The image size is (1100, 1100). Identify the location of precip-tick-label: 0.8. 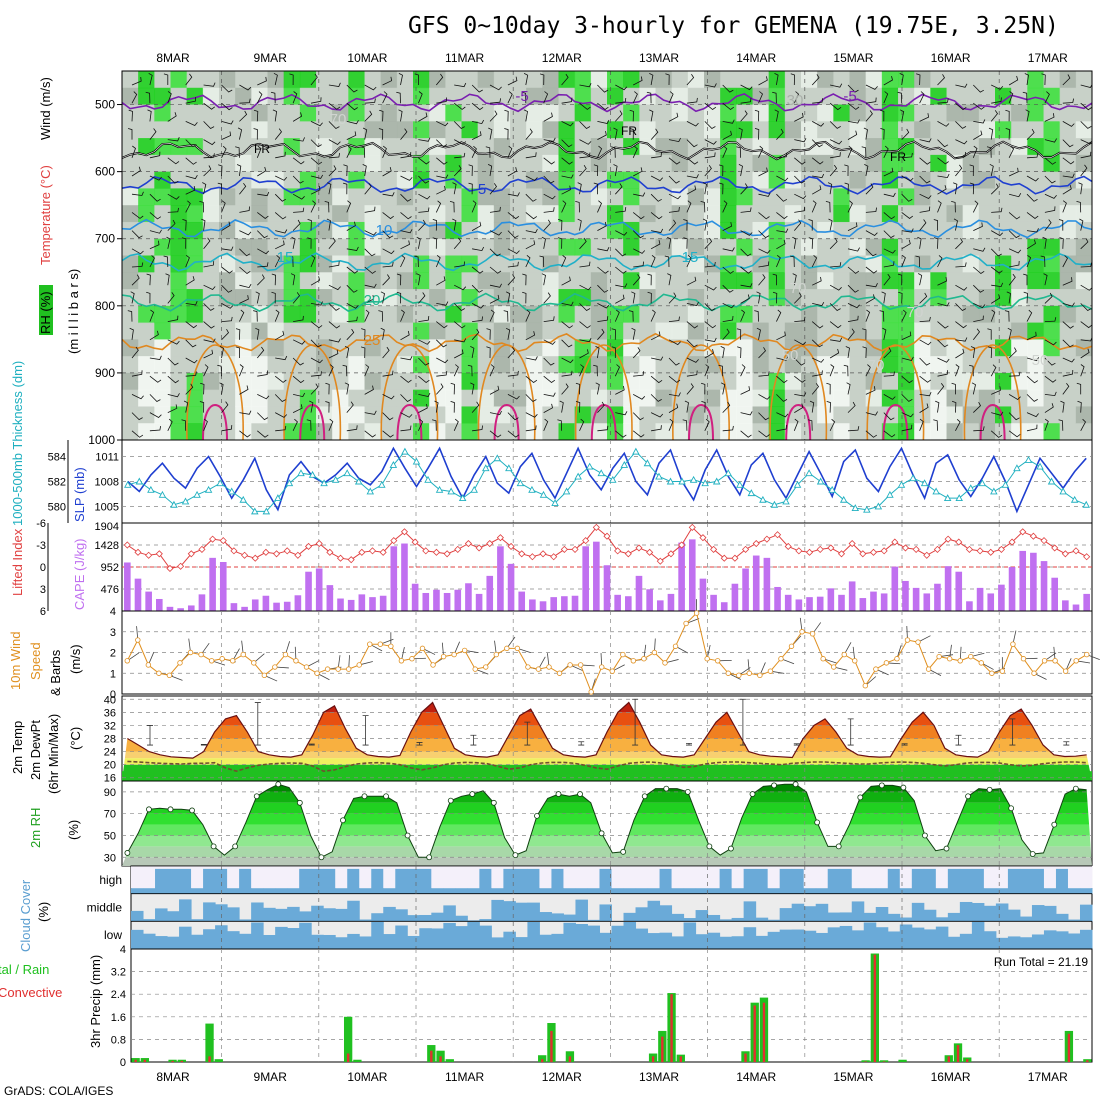
(118, 1040).